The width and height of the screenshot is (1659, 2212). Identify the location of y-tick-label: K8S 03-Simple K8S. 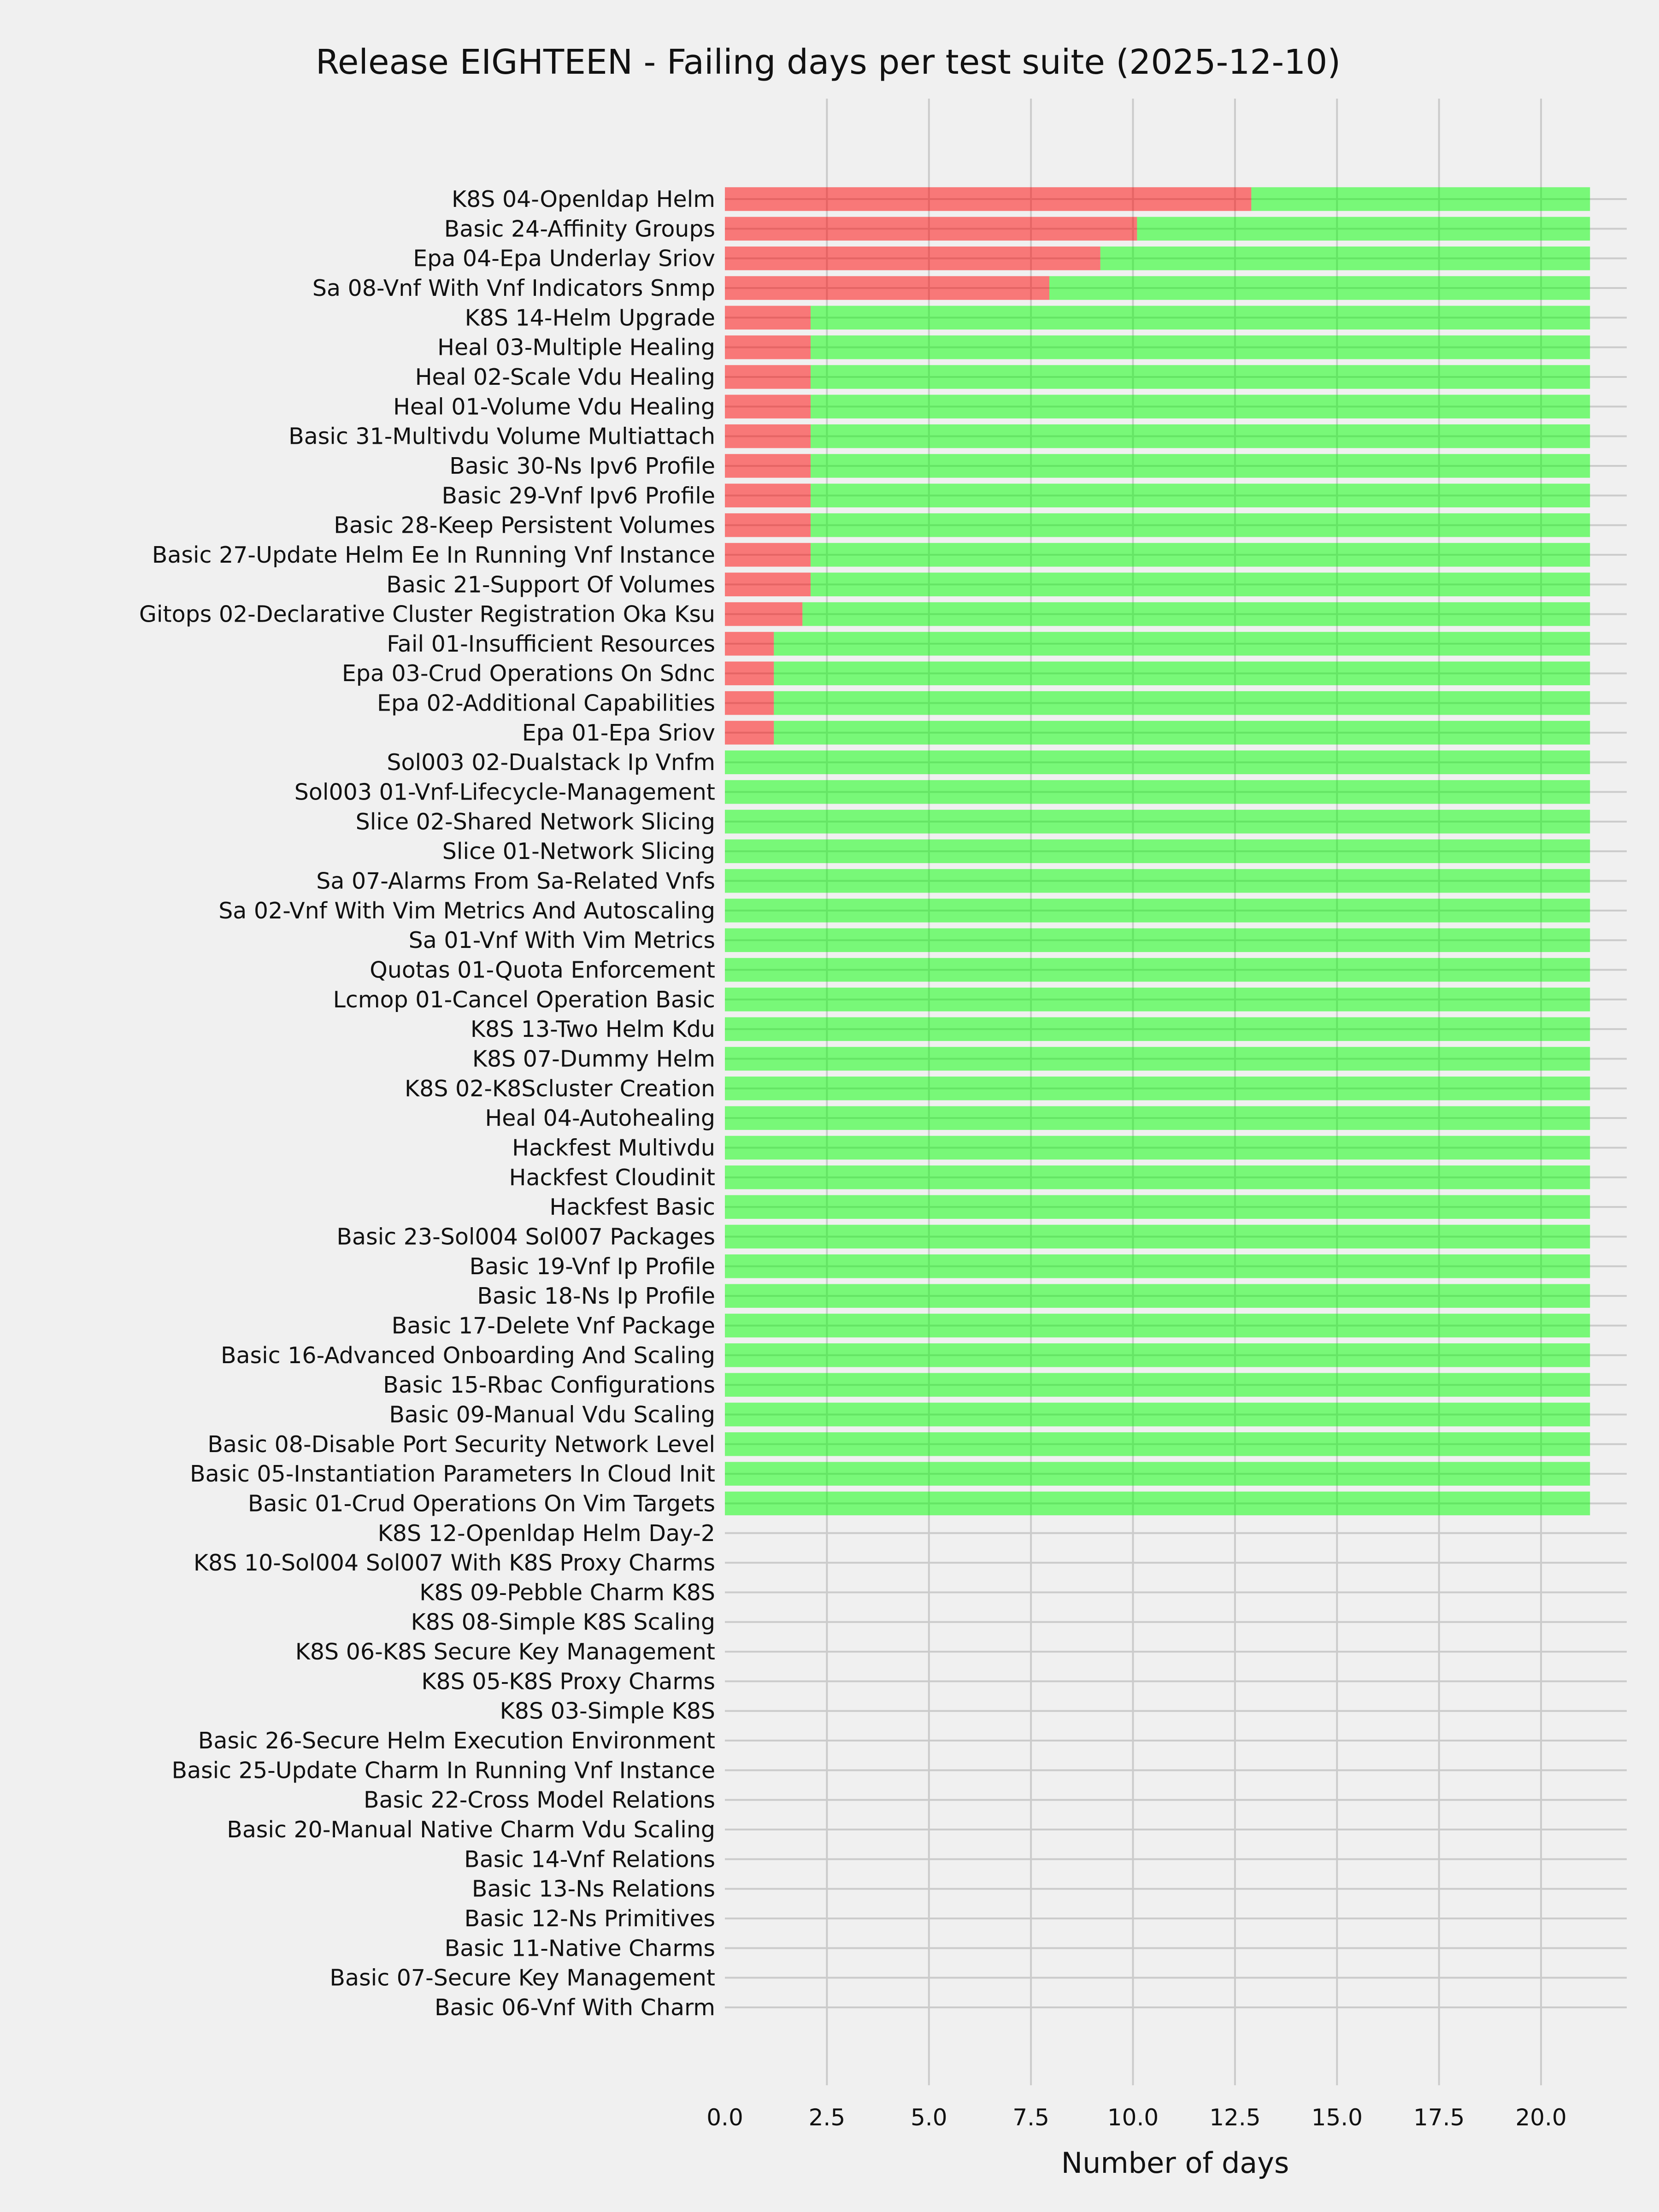
(607, 1711).